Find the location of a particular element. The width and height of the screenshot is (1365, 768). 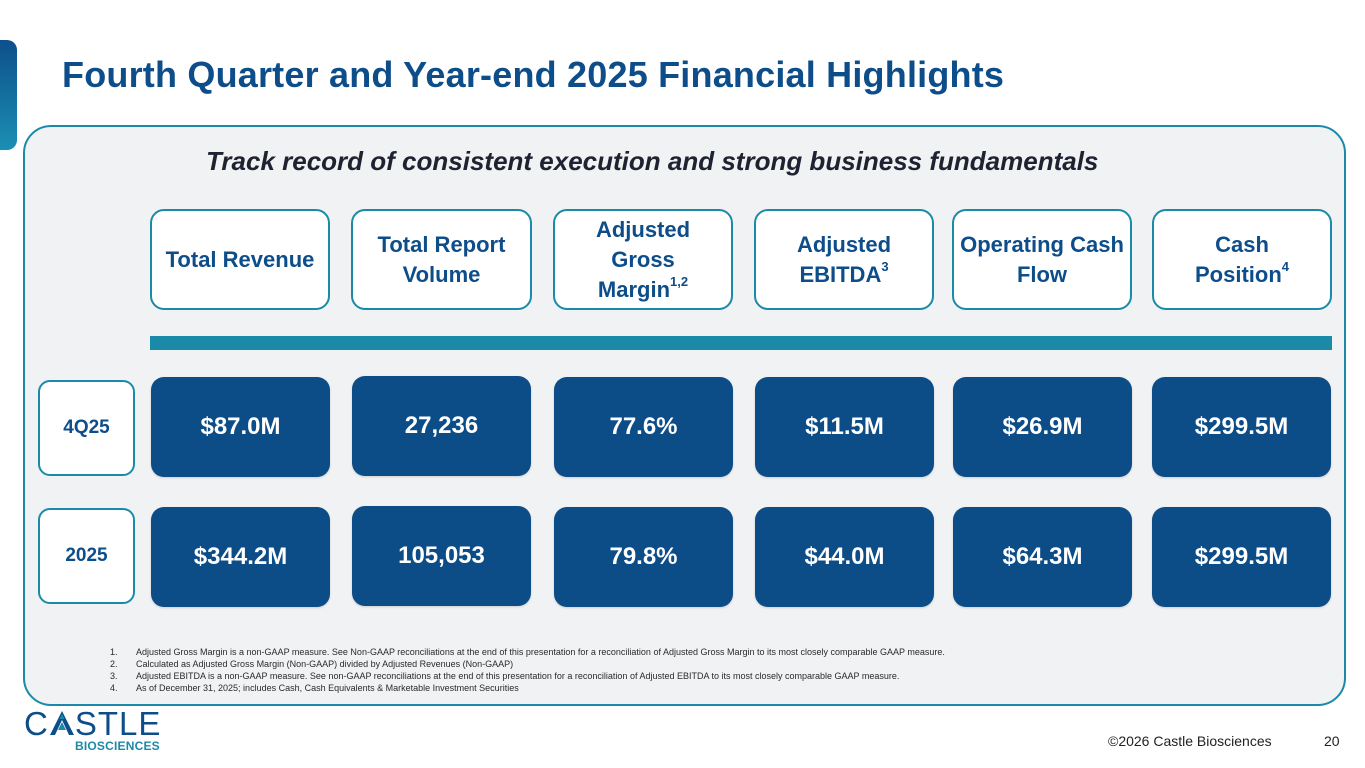

metric-header-label: Adjusted Gross Margin is located at coordinates (643, 259).